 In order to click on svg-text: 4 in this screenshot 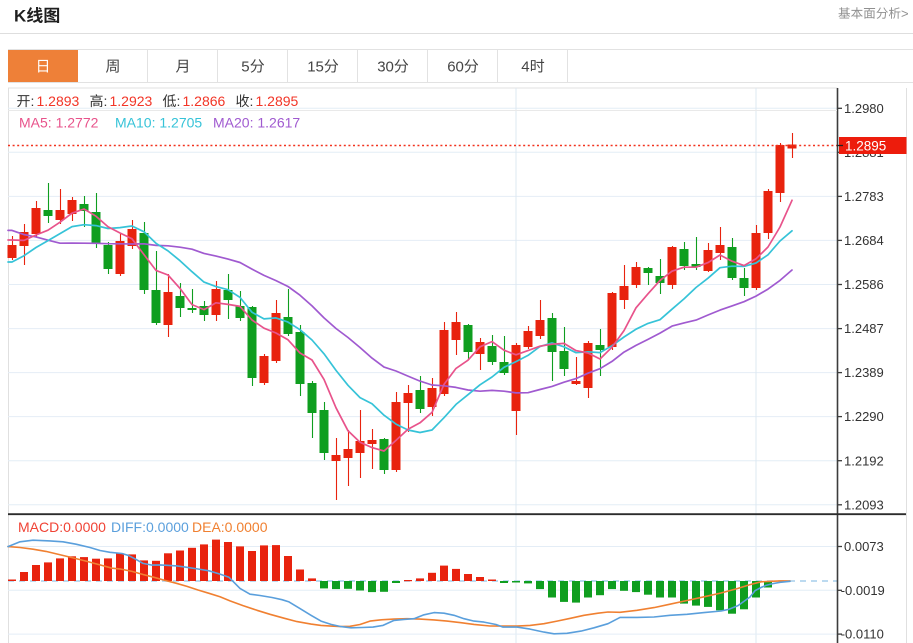, I will do `click(525, 67)`.